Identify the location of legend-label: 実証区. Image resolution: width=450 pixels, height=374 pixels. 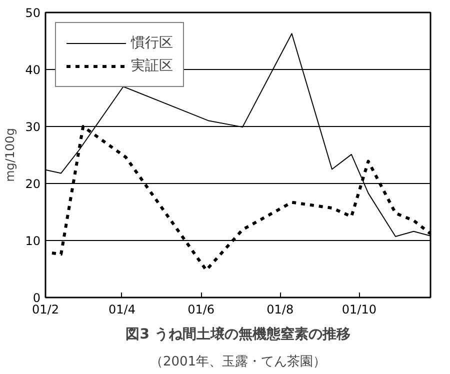
(152, 66).